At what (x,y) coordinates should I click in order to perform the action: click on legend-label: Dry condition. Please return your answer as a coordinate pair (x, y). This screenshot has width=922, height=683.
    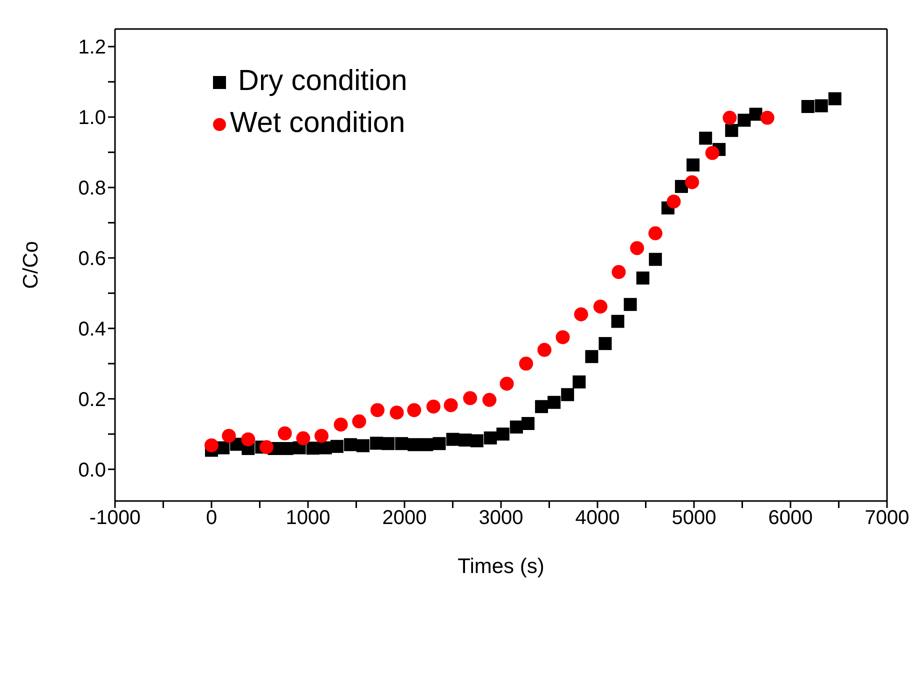
    Looking at the image, I should click on (322, 81).